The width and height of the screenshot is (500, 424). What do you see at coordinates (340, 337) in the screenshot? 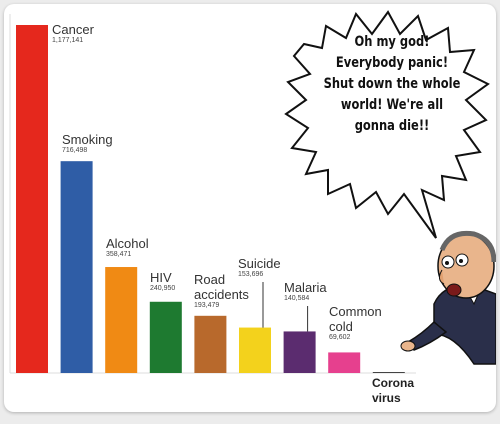
I see `value-label: 69,602` at bounding box center [340, 337].